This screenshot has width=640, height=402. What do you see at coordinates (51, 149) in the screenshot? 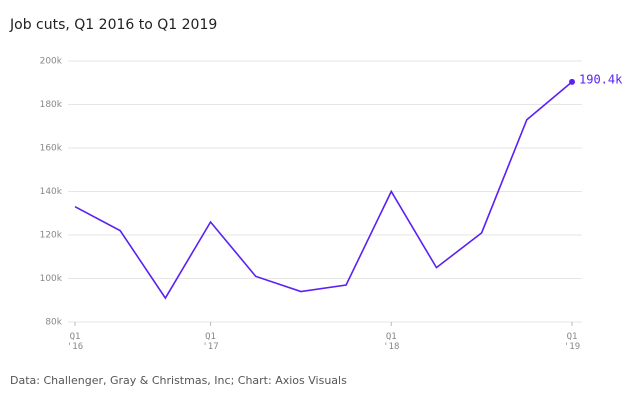
I see `y-tick-label: 160k` at bounding box center [51, 149].